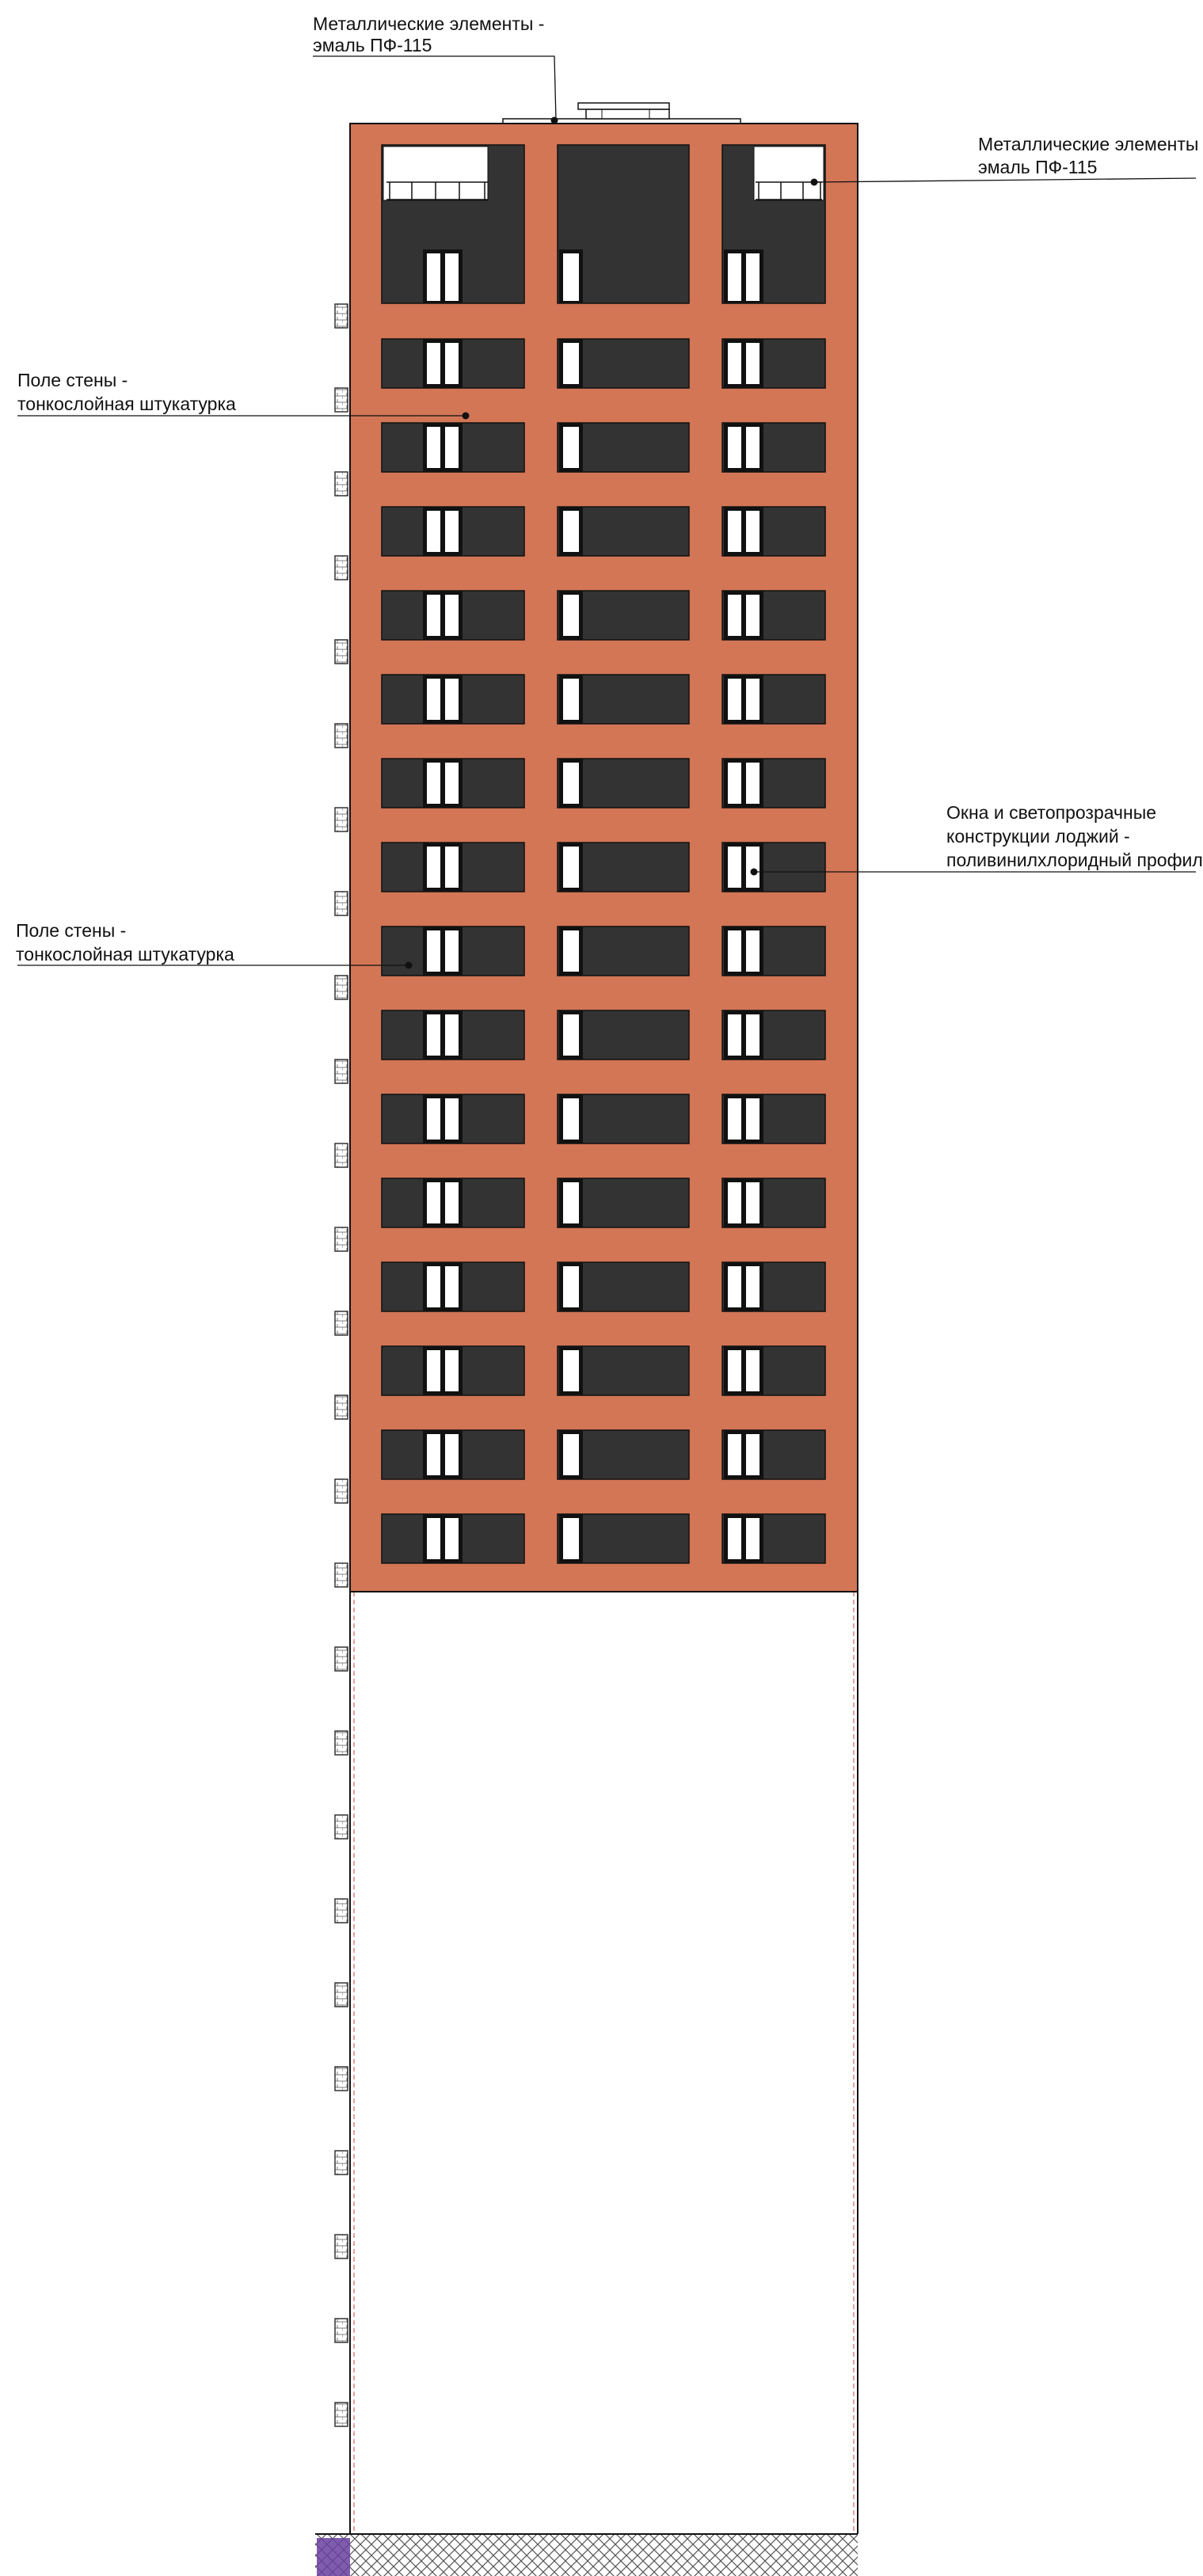 The image size is (1203, 2576). Describe the element at coordinates (586, 2554) in the screenshot. I see `ground-hatch` at that location.